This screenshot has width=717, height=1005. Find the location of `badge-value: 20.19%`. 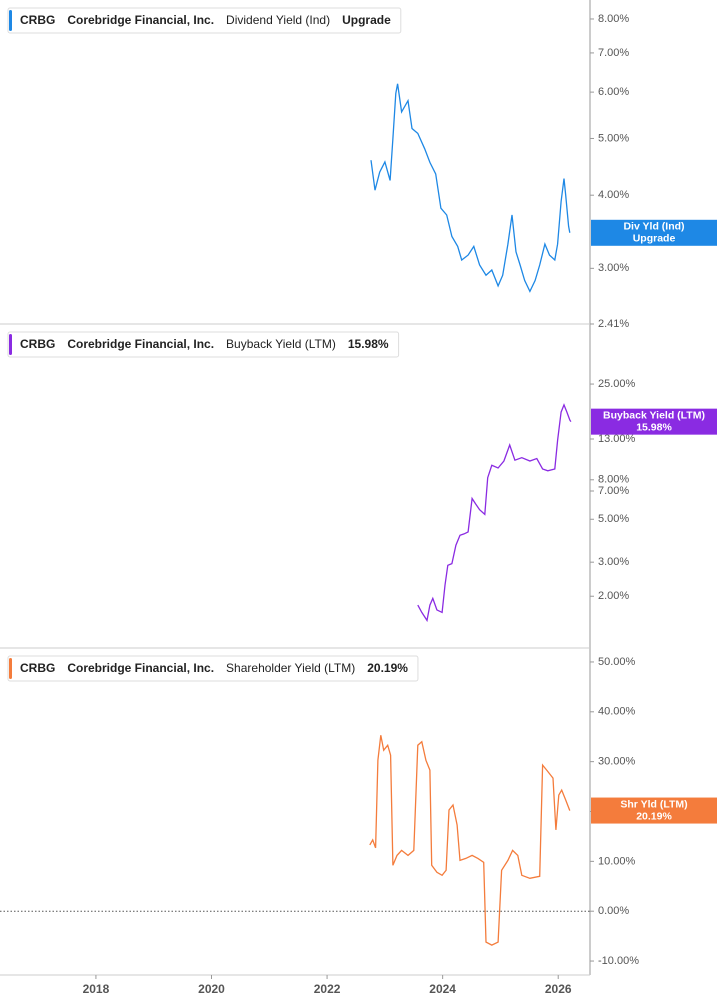

badge-value: 20.19% is located at coordinates (654, 816).